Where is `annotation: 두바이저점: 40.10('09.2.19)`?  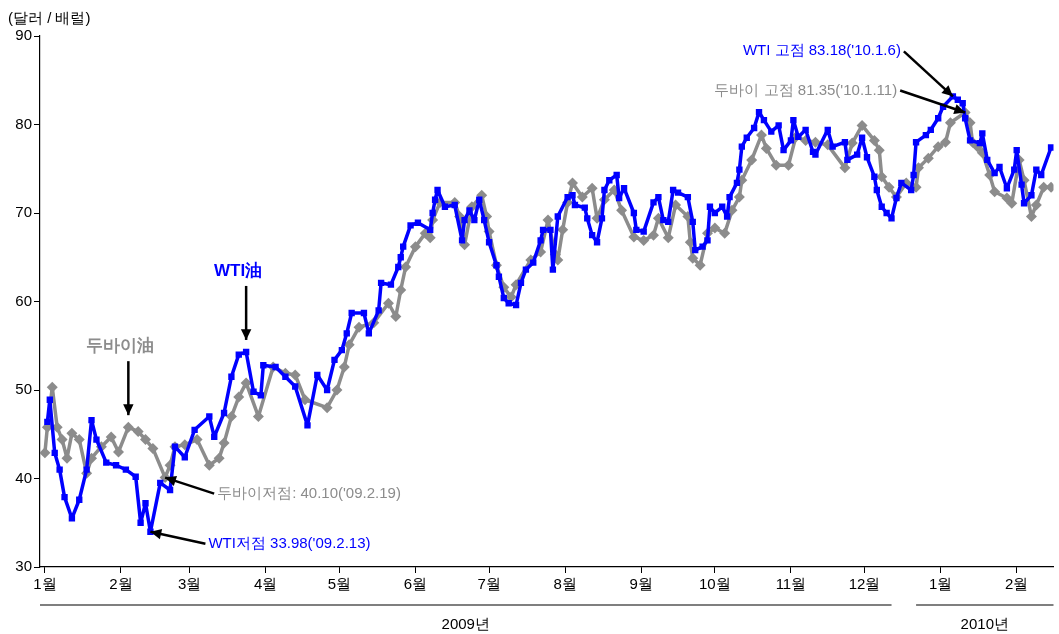
annotation: 두바이저점: 40.10('09.2.19) is located at coordinates (309, 492).